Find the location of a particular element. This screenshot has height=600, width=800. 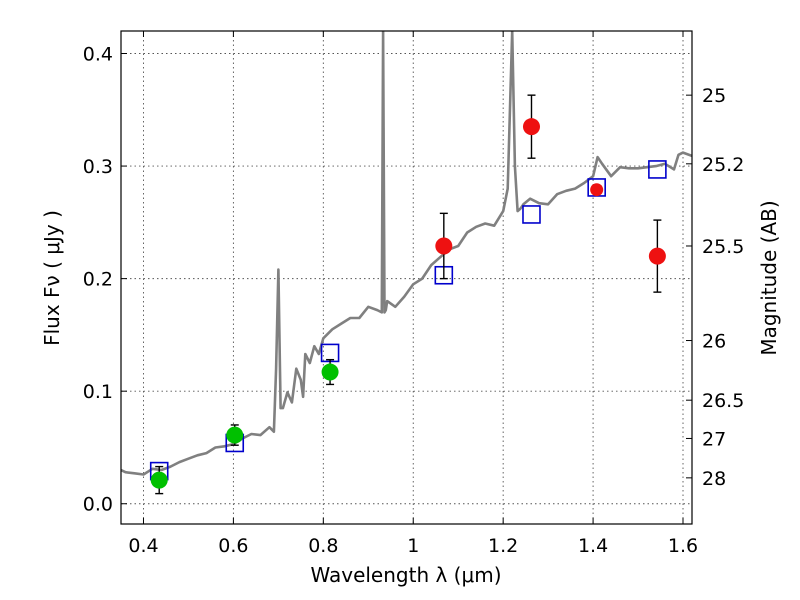

y-axis-label: Flux Fν ( μJy ) is located at coordinates (52, 278).